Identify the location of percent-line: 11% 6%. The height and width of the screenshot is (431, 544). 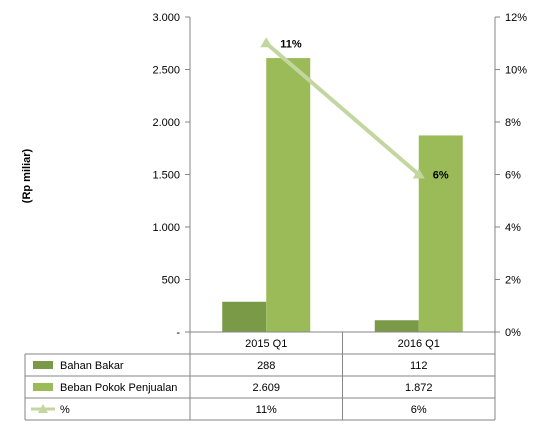
(354, 109).